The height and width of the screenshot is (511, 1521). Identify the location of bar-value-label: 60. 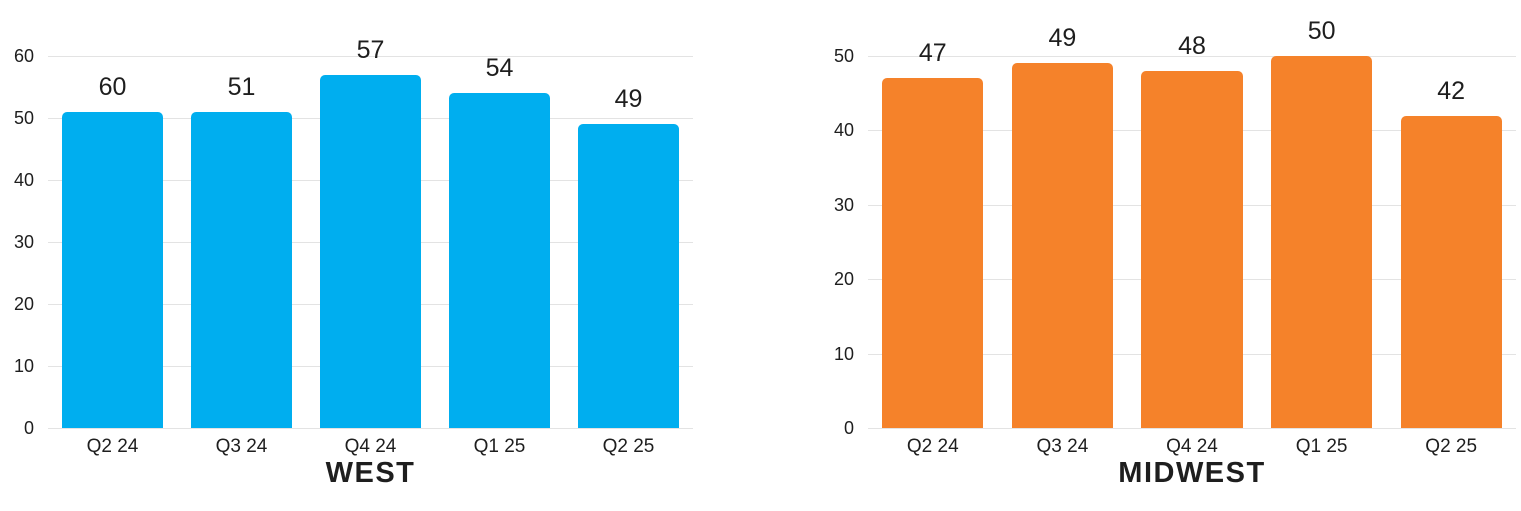
(112, 86).